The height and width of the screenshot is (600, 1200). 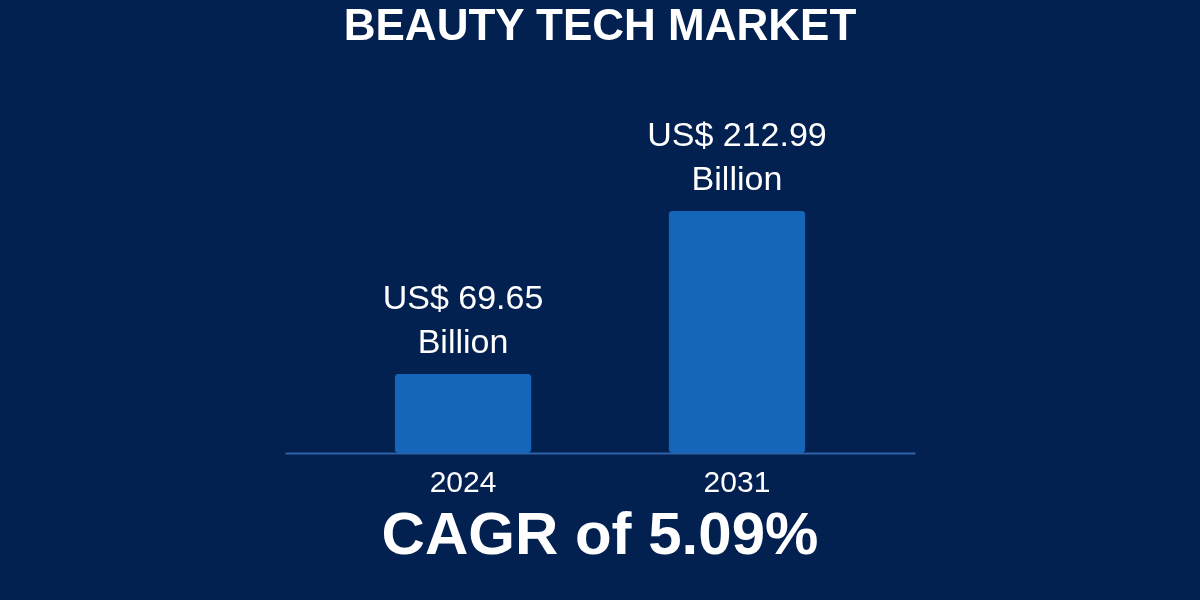 What do you see at coordinates (600, 24) in the screenshot?
I see `chart-title: BEAUTY TECH MARKET` at bounding box center [600, 24].